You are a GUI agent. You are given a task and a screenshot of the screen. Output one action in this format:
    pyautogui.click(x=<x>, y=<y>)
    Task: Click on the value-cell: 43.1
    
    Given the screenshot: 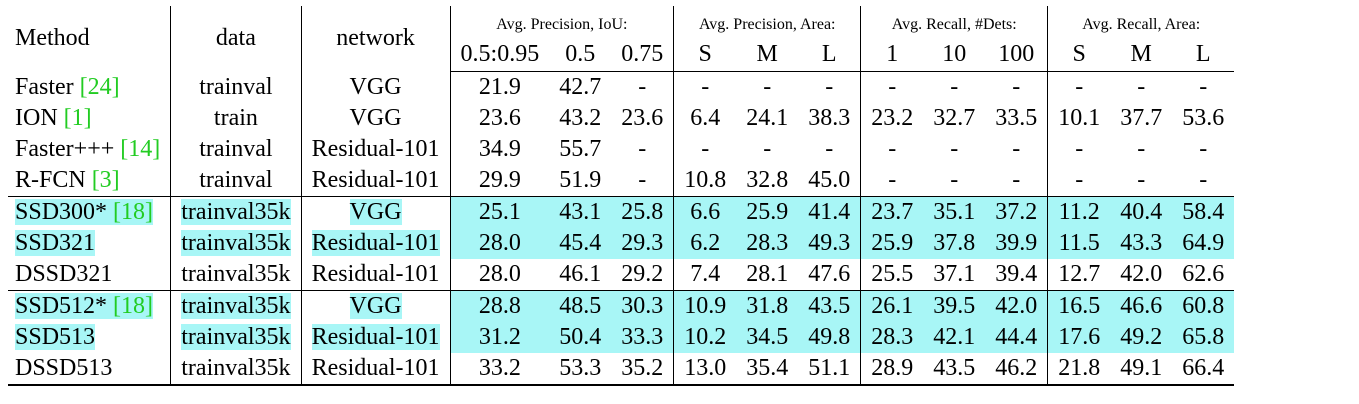 What is the action you would take?
    pyautogui.click(x=580, y=212)
    